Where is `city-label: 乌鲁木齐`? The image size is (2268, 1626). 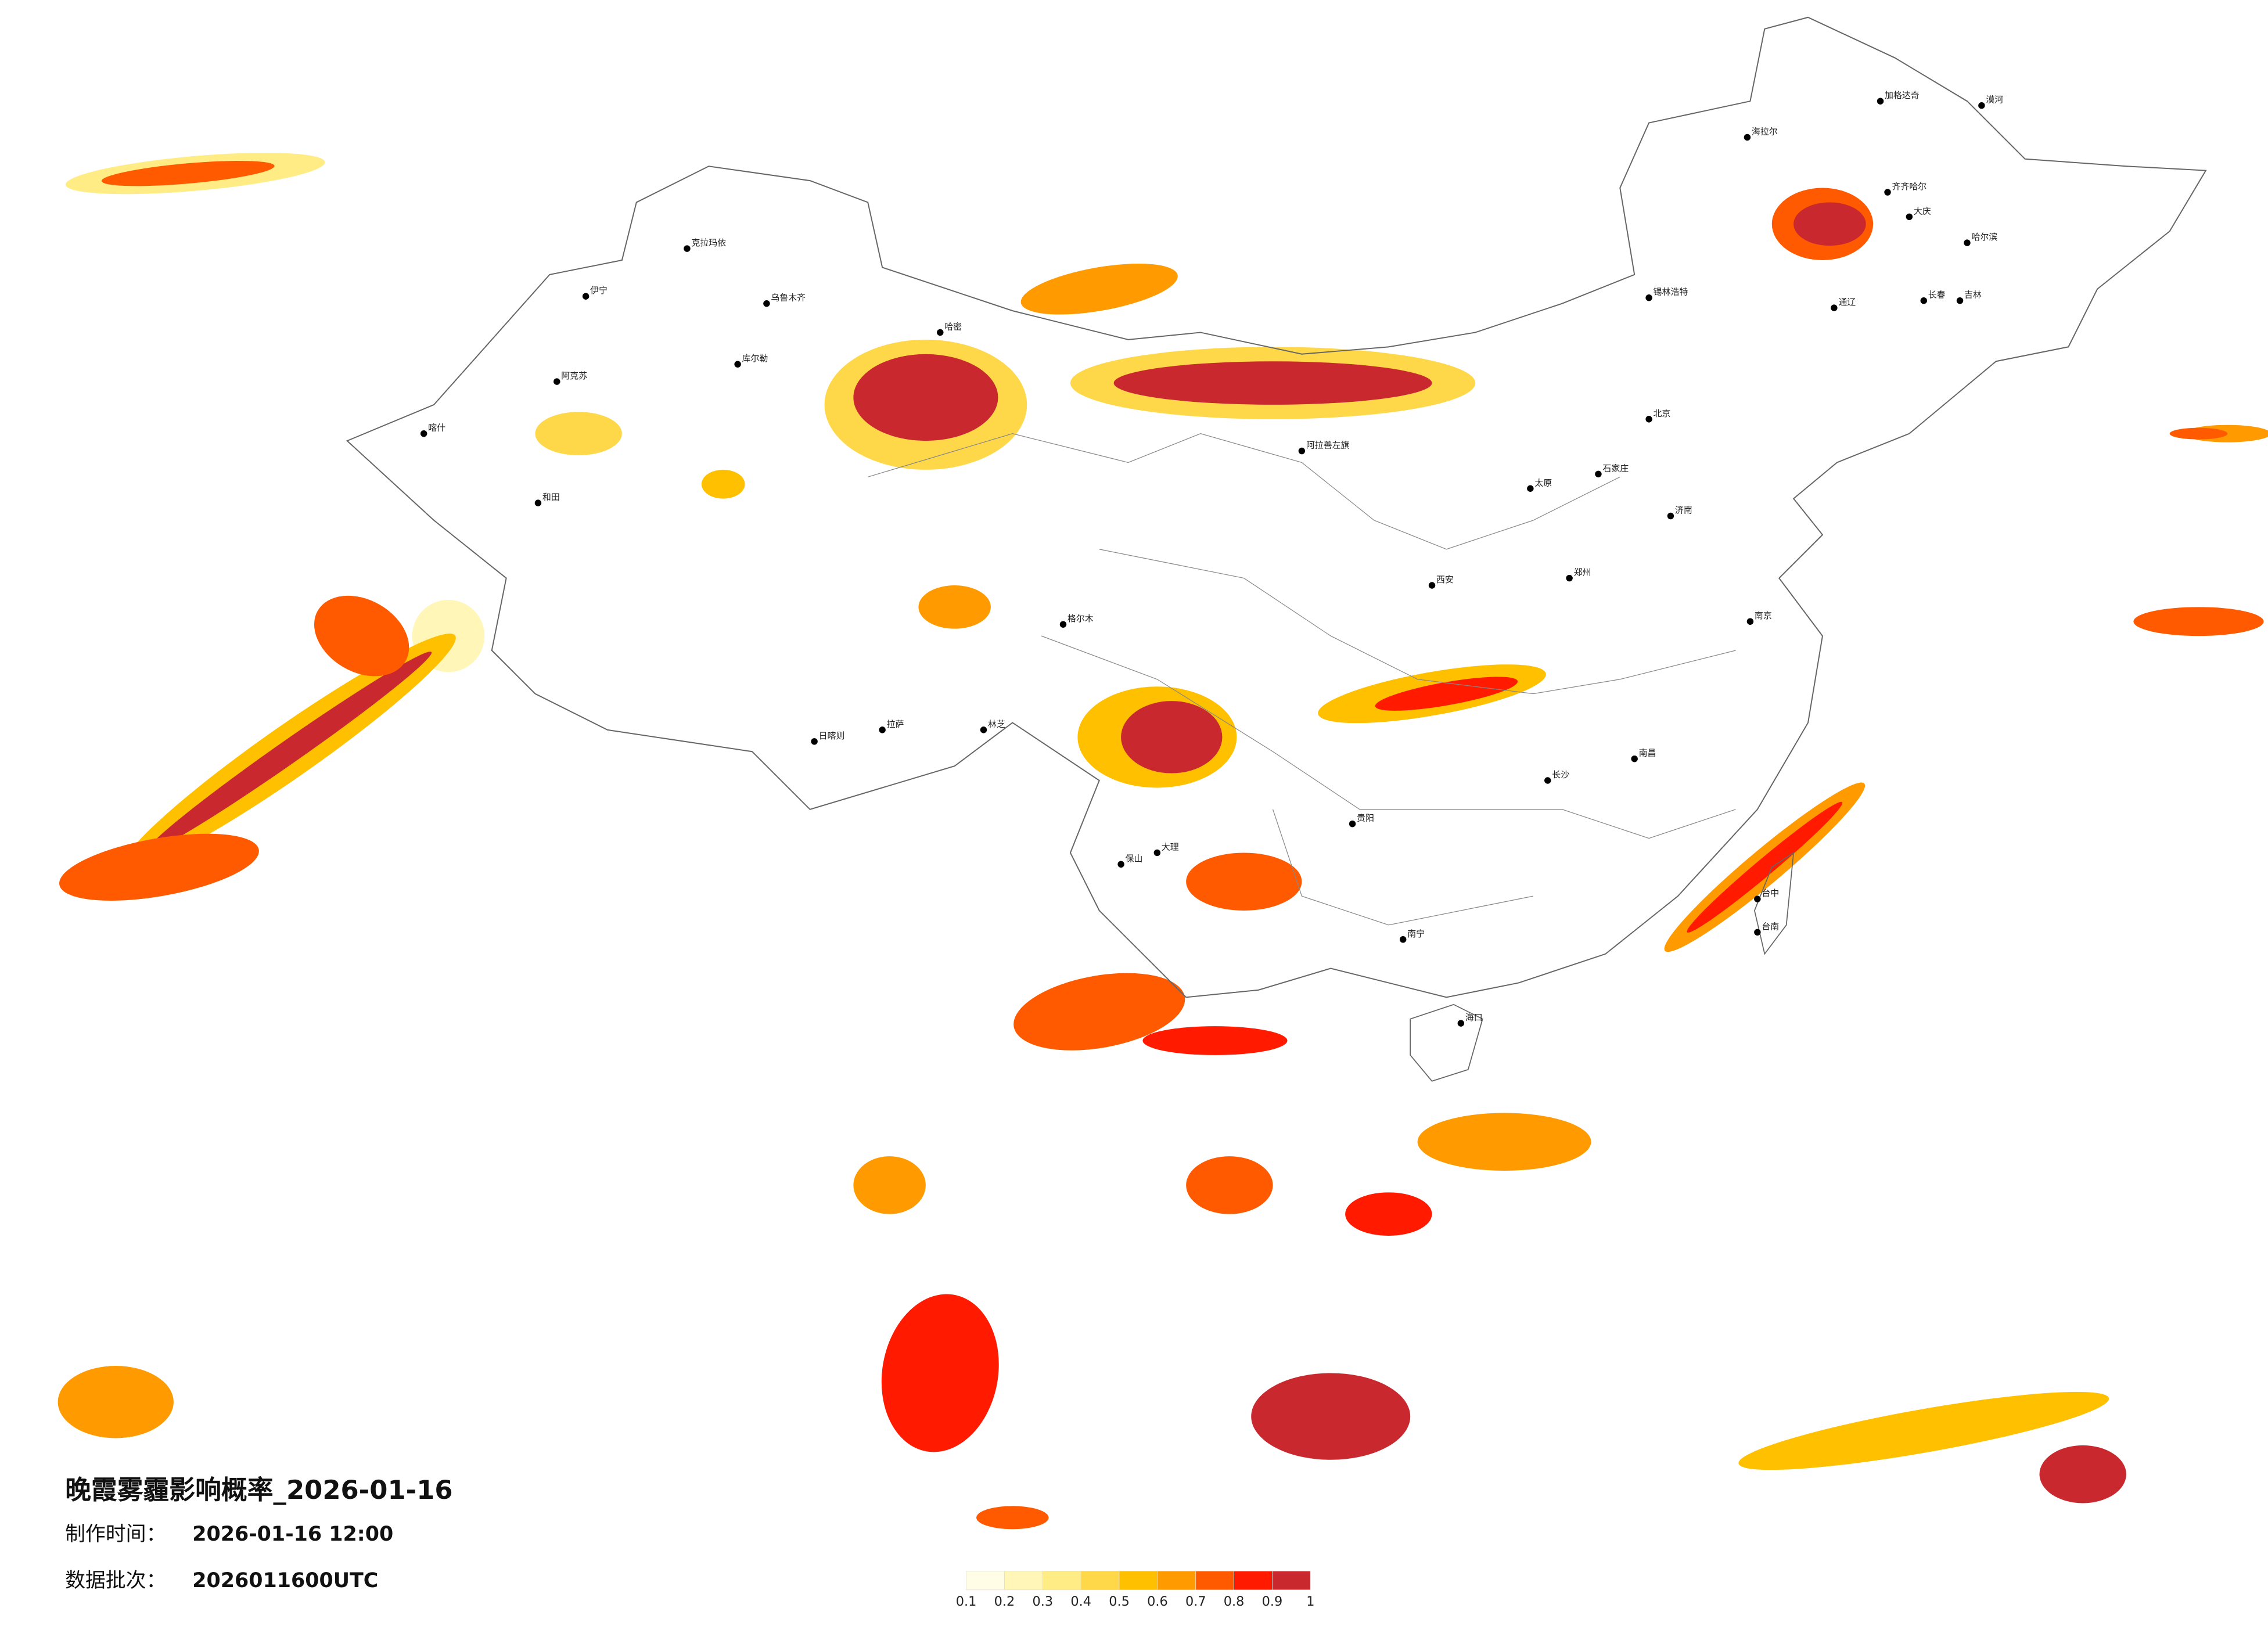
city-label: 乌鲁木齐 is located at coordinates (788, 298).